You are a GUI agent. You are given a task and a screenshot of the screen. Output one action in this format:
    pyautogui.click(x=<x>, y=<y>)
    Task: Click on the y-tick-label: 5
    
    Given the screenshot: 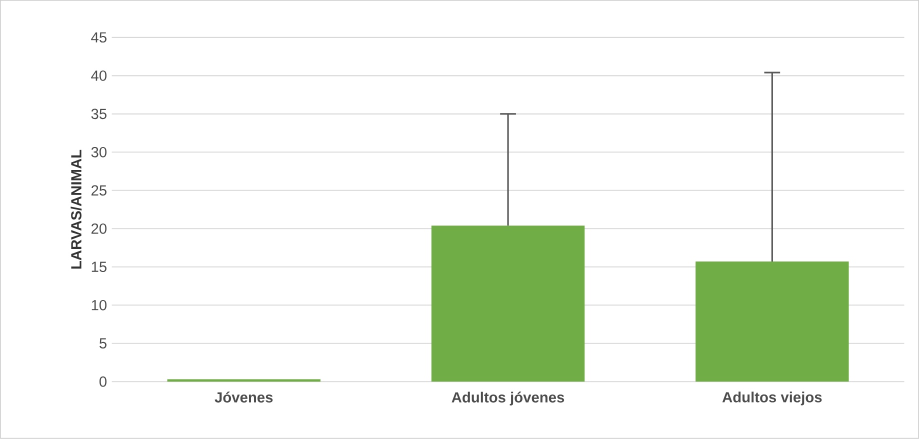 What is the action you would take?
    pyautogui.click(x=103, y=343)
    